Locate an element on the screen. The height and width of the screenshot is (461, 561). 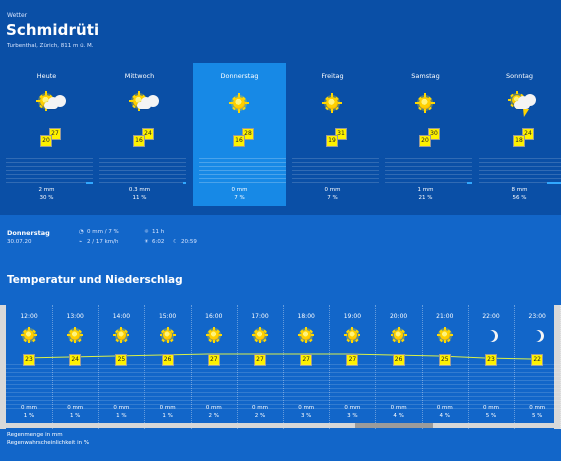
hour-column: 22:00 23 0 mm 5 % is located at coordinates (491, 367).